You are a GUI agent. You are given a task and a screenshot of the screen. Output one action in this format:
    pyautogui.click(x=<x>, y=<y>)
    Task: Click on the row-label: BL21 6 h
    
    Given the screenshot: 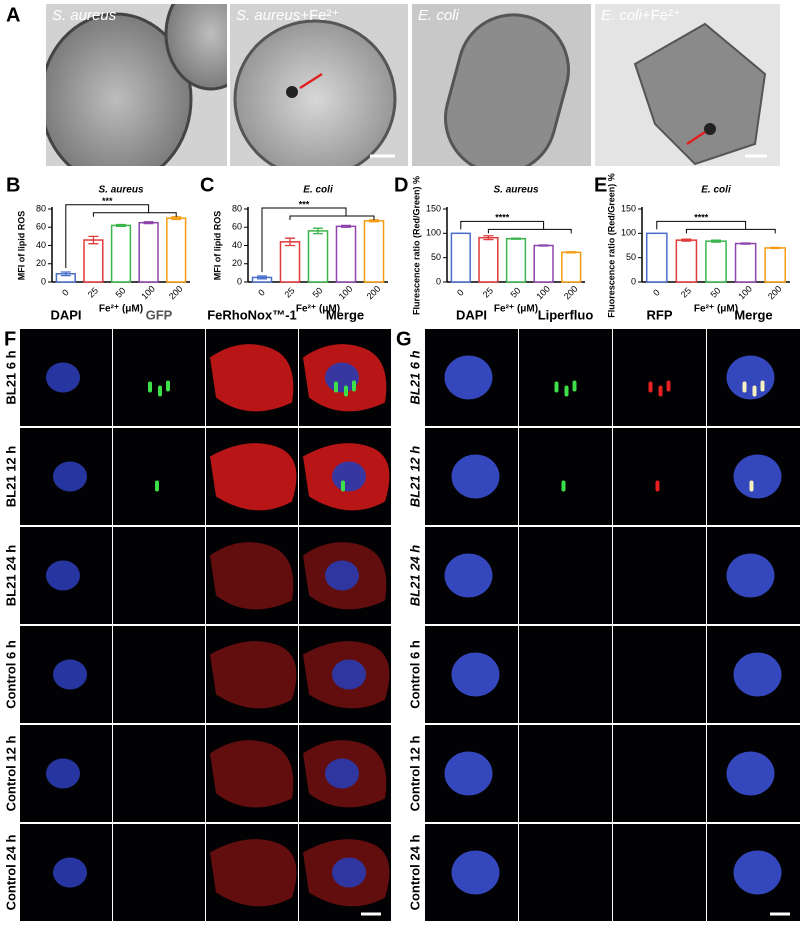 What is the action you would take?
    pyautogui.click(x=10, y=377)
    